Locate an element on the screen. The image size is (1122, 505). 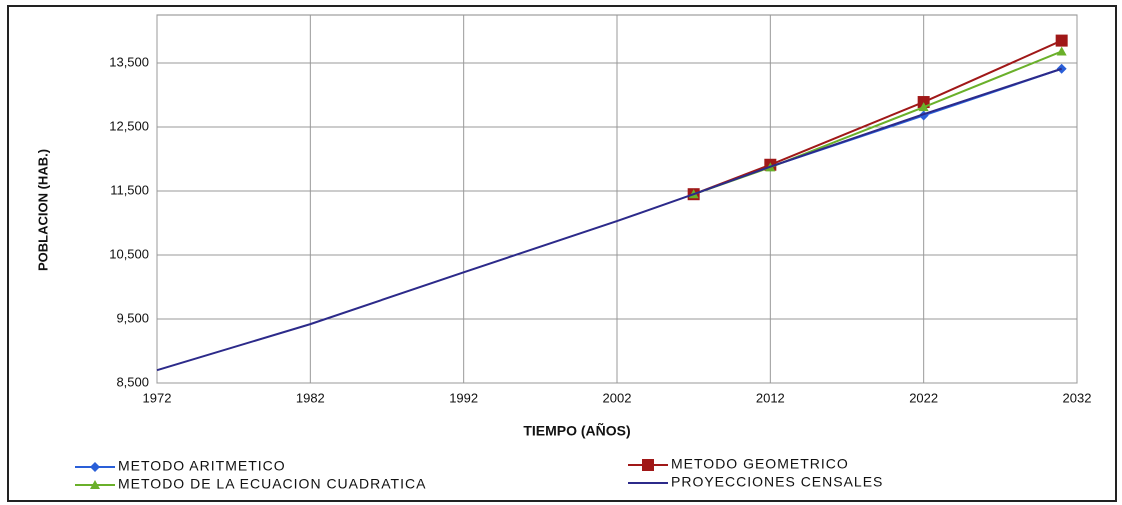
x-tick-label: 1992 is located at coordinates (463, 397).